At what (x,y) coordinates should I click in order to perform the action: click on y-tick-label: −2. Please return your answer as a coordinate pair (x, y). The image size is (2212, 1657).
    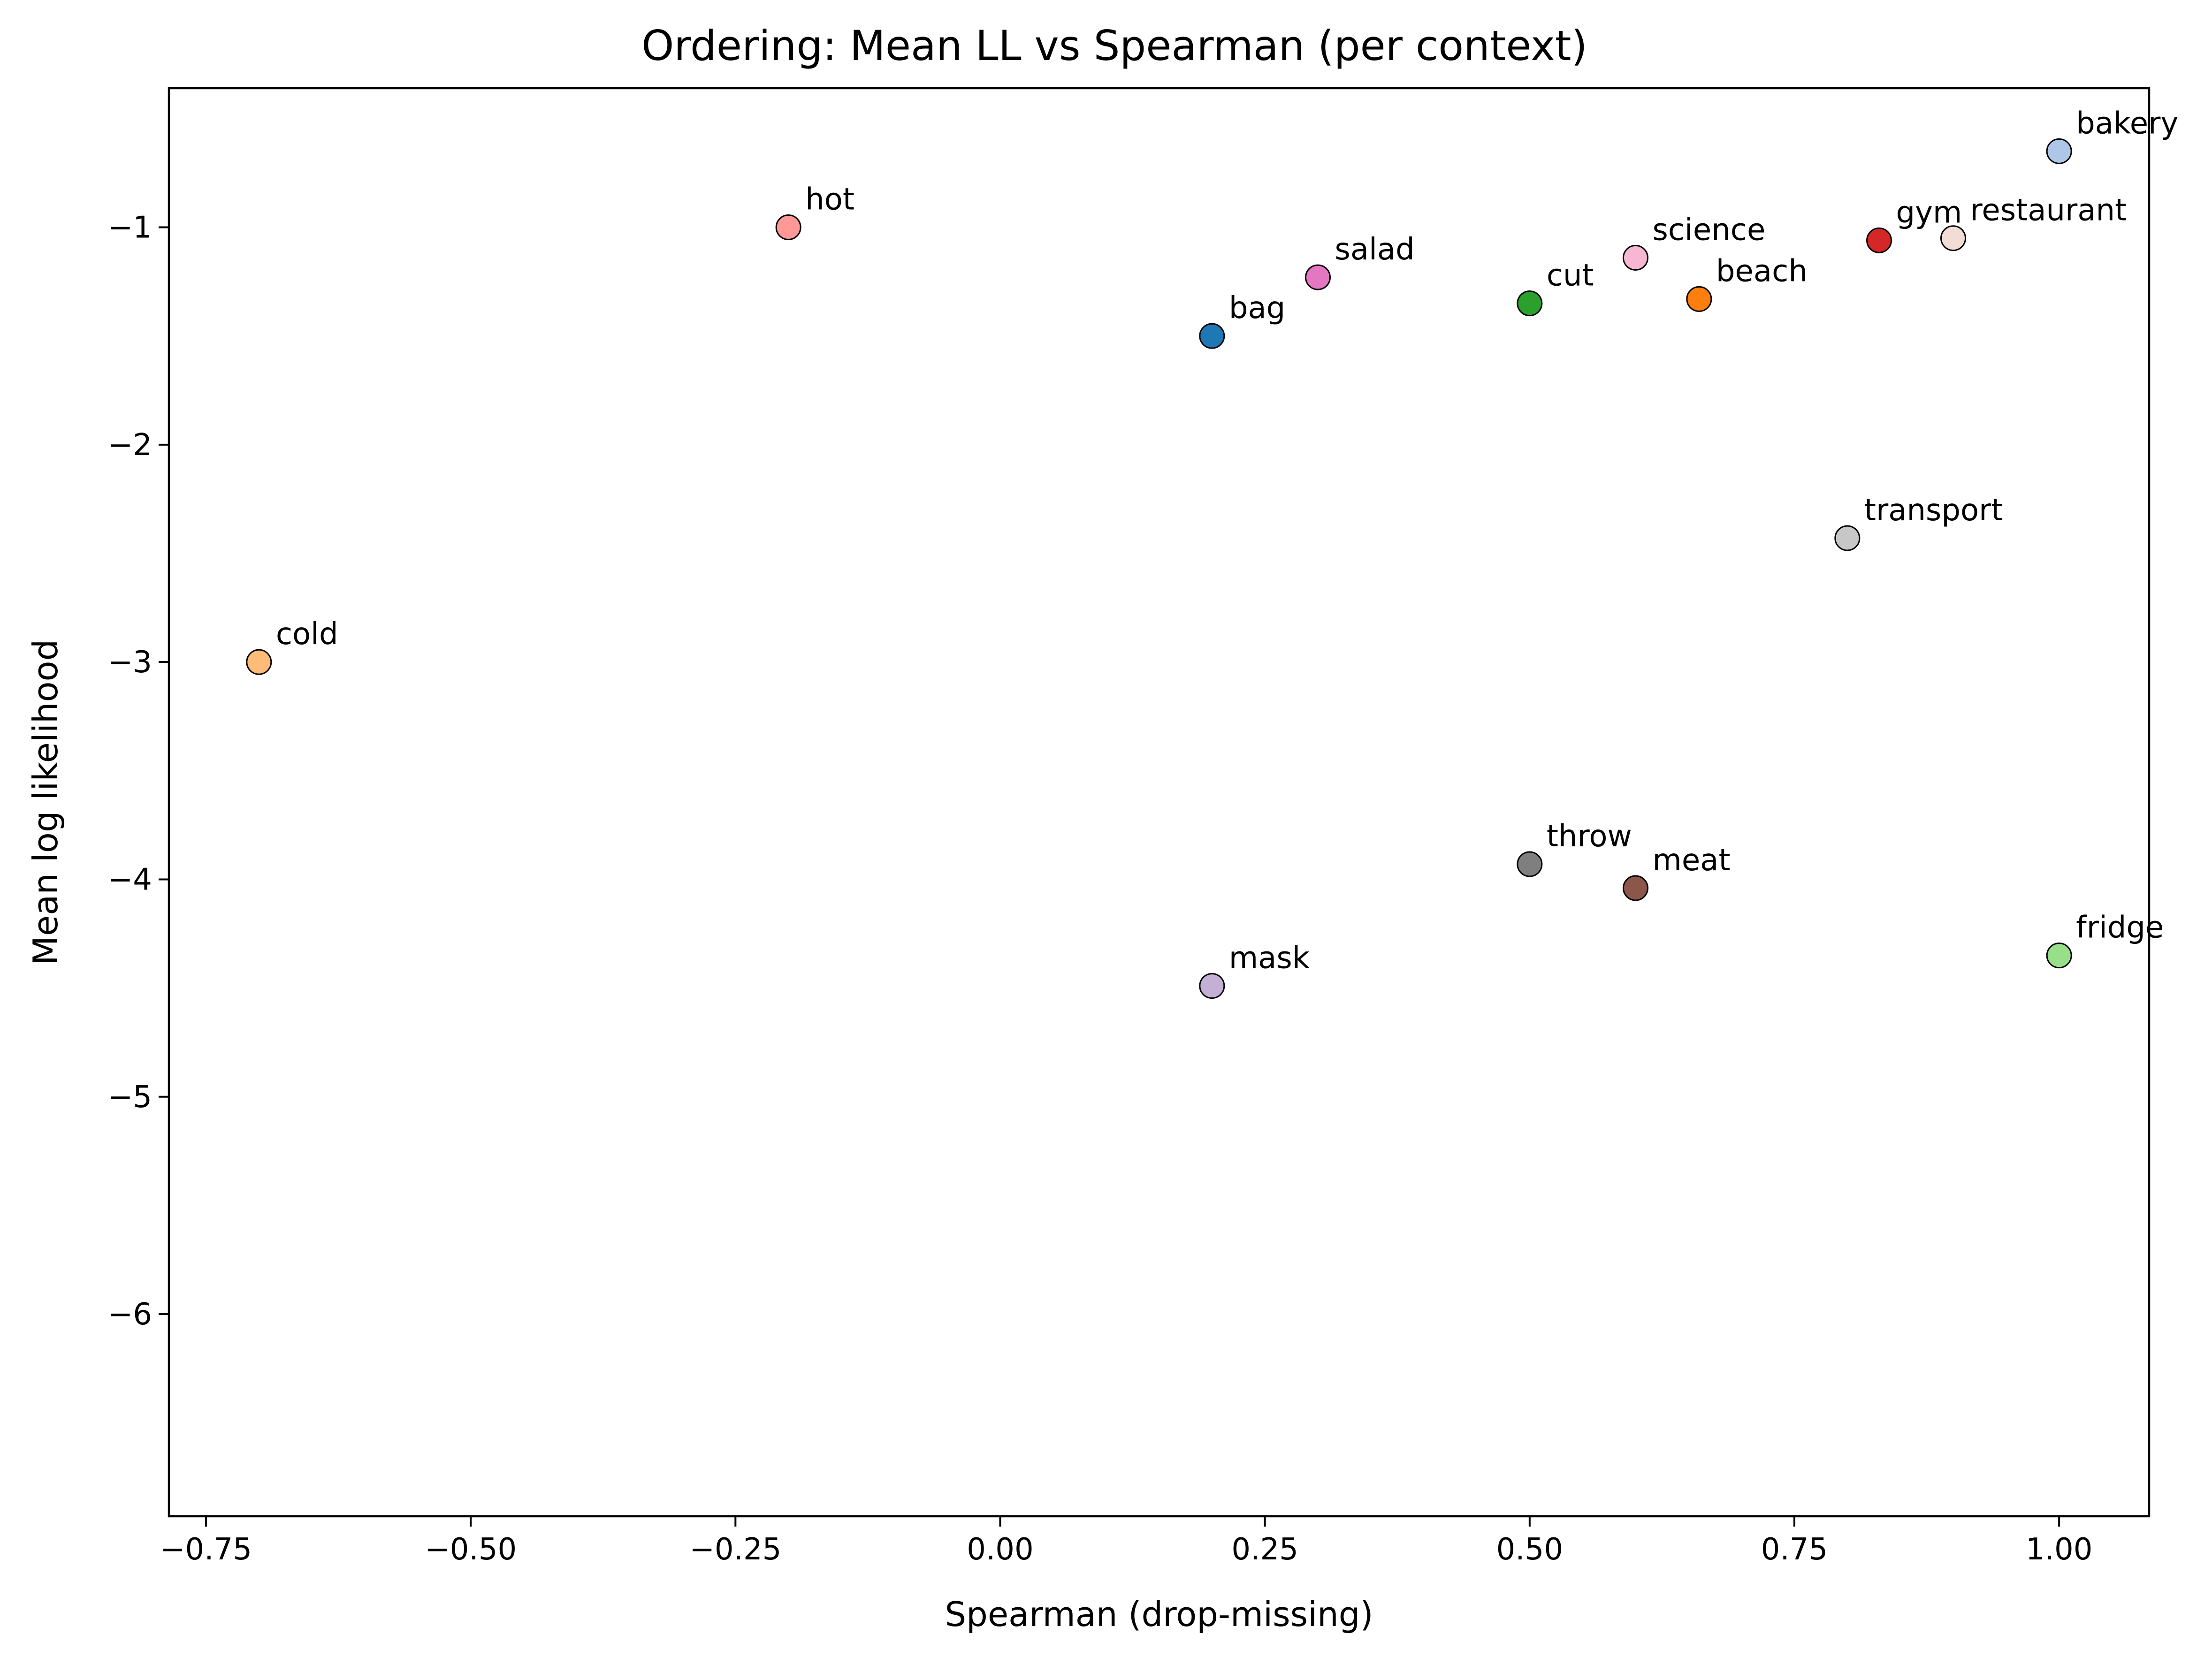
    Looking at the image, I should click on (130, 445).